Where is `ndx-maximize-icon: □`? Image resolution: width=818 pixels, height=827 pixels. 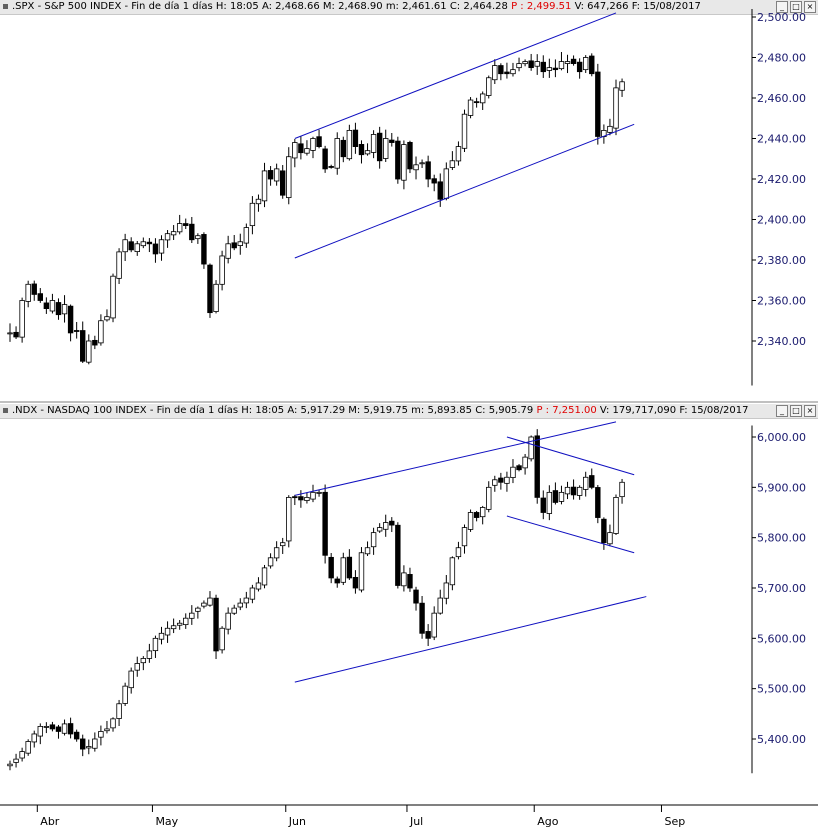
ndx-maximize-icon: □ is located at coordinates (796, 411).